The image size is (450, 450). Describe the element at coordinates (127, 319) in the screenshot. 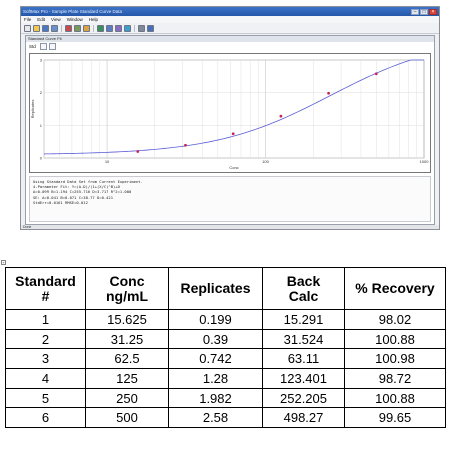

I see `cell-conc: 15.625` at that location.